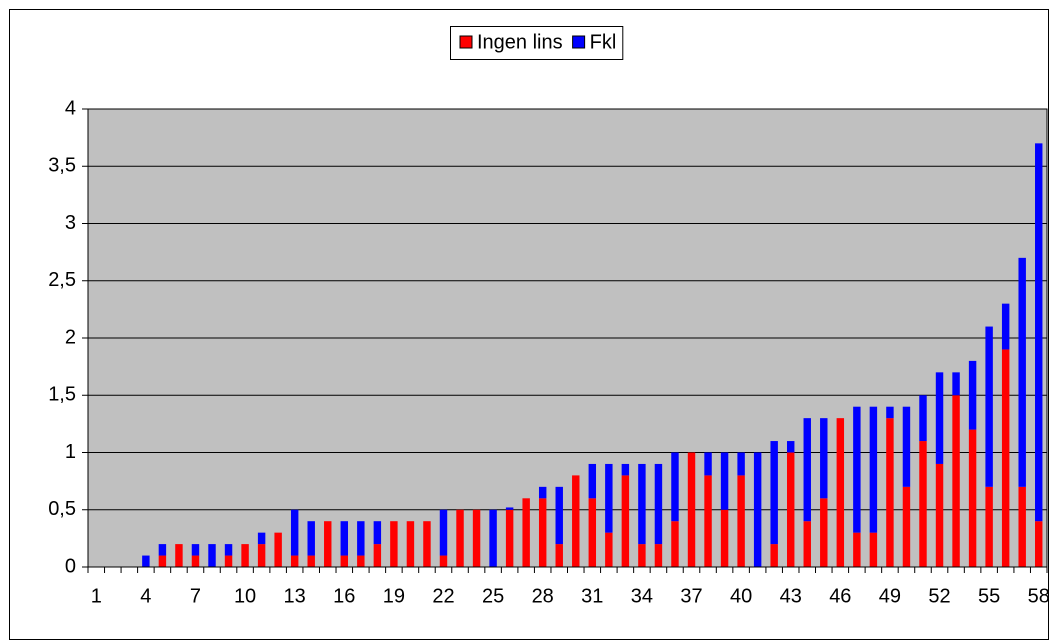  What do you see at coordinates (840, 596) in the screenshot?
I see `x-tick-label: 46` at bounding box center [840, 596].